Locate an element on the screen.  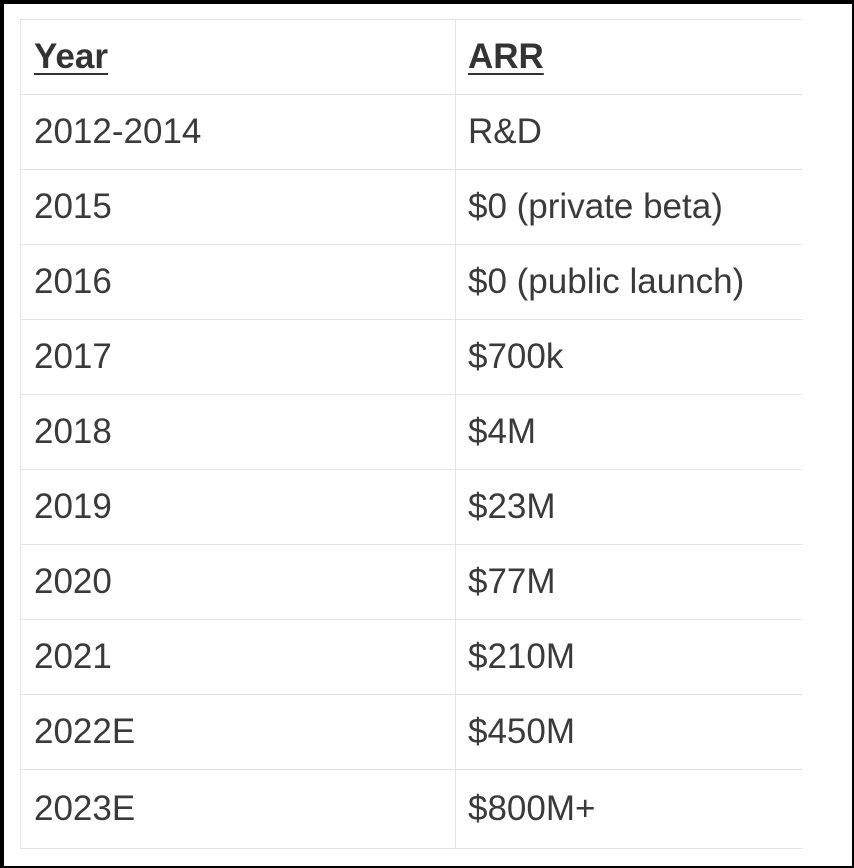
table-row: 2021 $210M is located at coordinates (411, 657).